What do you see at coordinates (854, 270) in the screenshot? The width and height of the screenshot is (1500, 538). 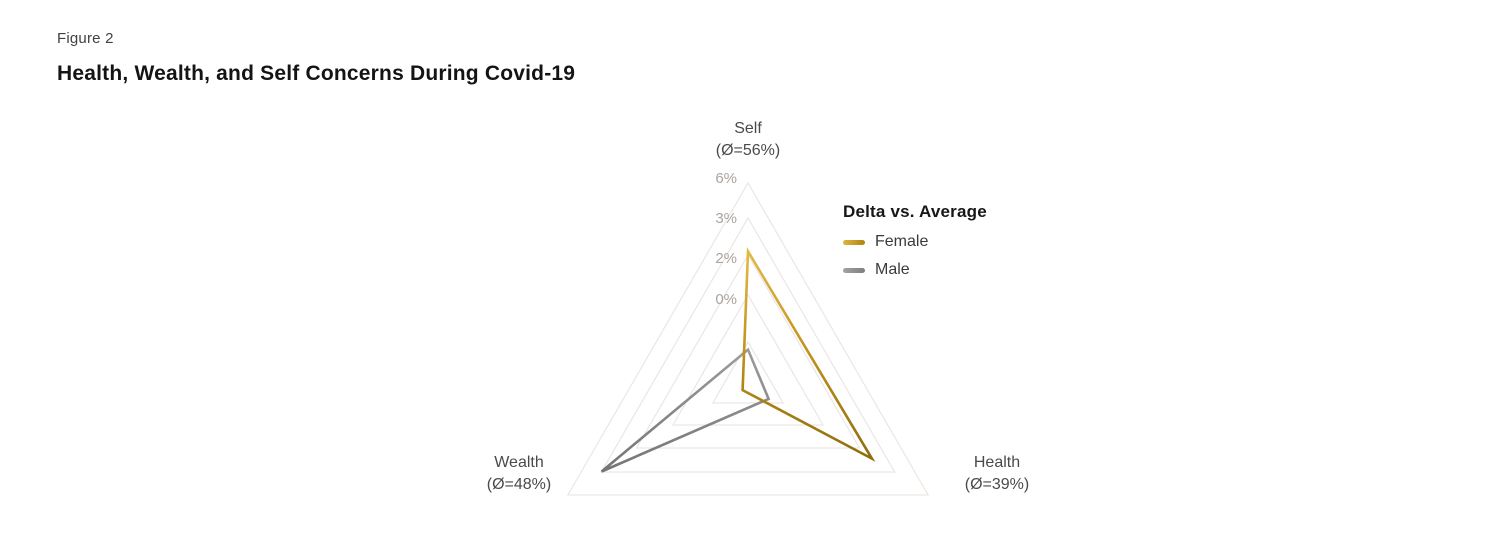 I see `male-series-swatch-icon` at bounding box center [854, 270].